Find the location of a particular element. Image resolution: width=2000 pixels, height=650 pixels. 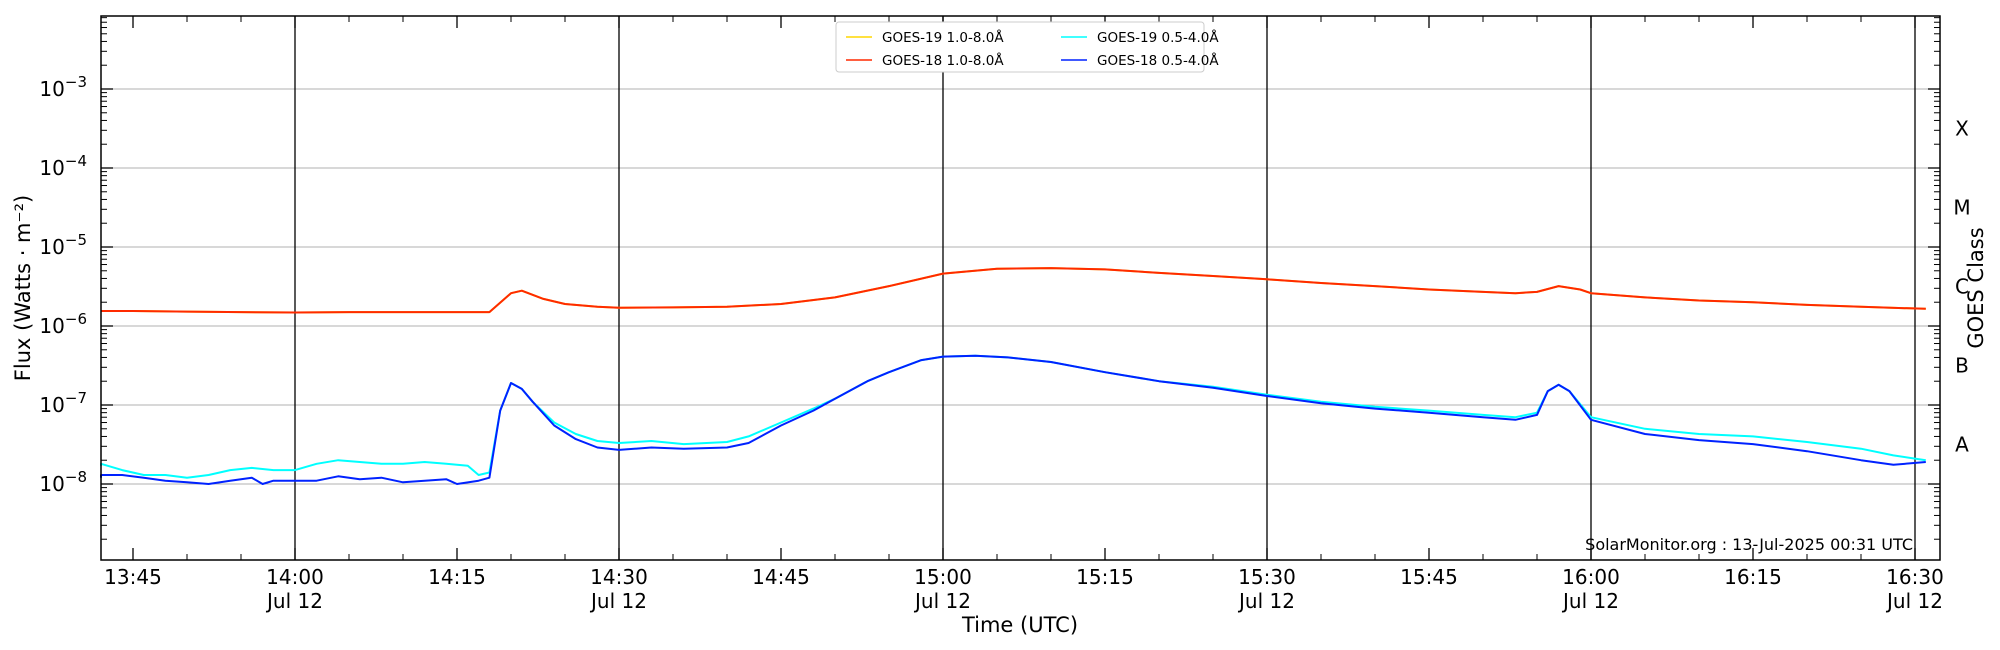

goes-class-label: C is located at coordinates (1962, 287).